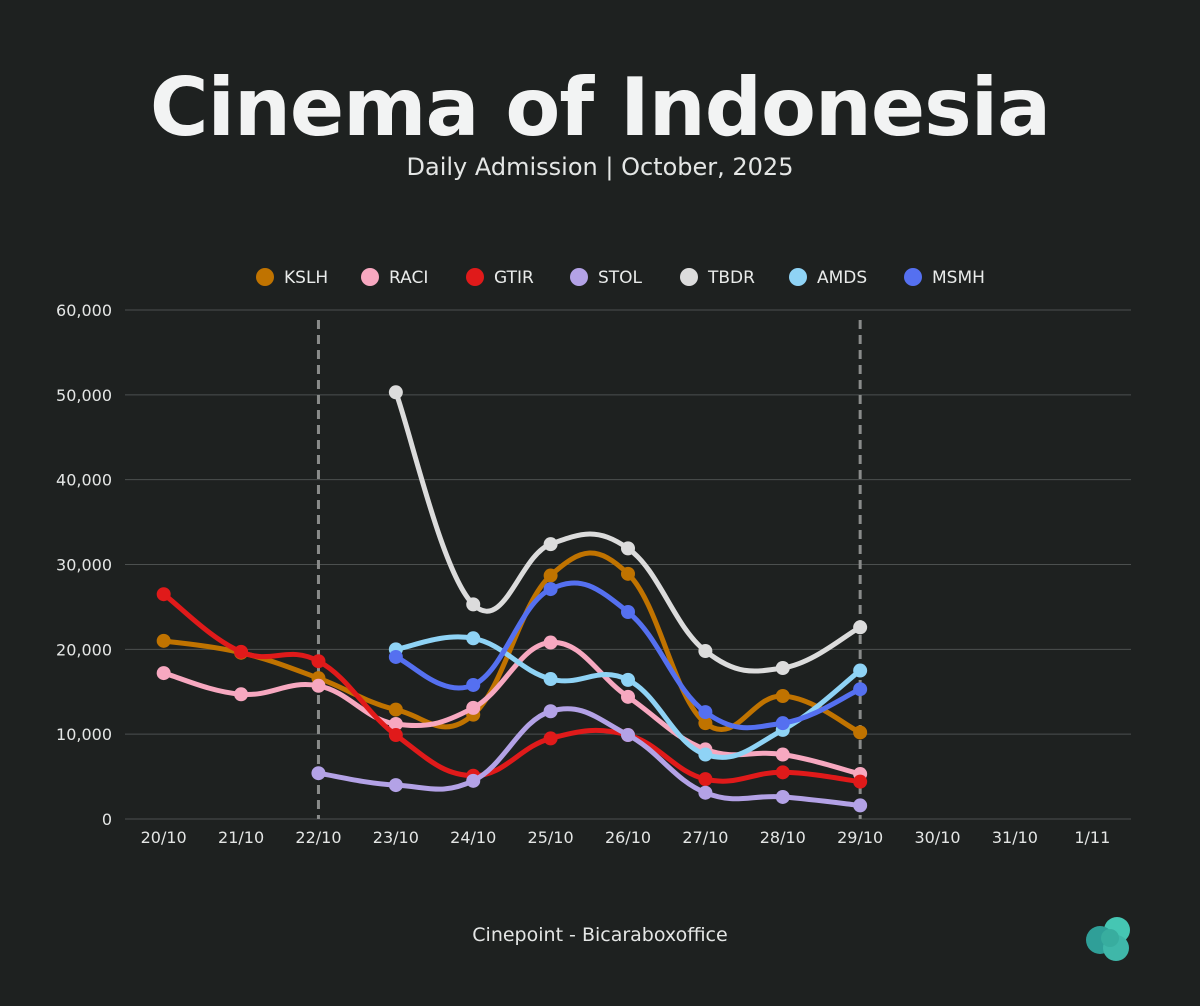 The image size is (1200, 1006). I want to click on series-msmh, so click(628, 655).